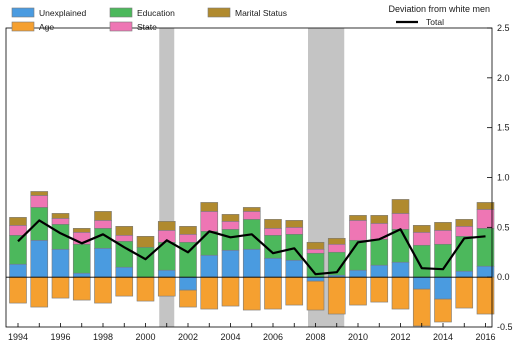 This screenshot has height=345, width=515. Describe the element at coordinates (121, 26) in the screenshot. I see `legend-swatch-state` at that location.